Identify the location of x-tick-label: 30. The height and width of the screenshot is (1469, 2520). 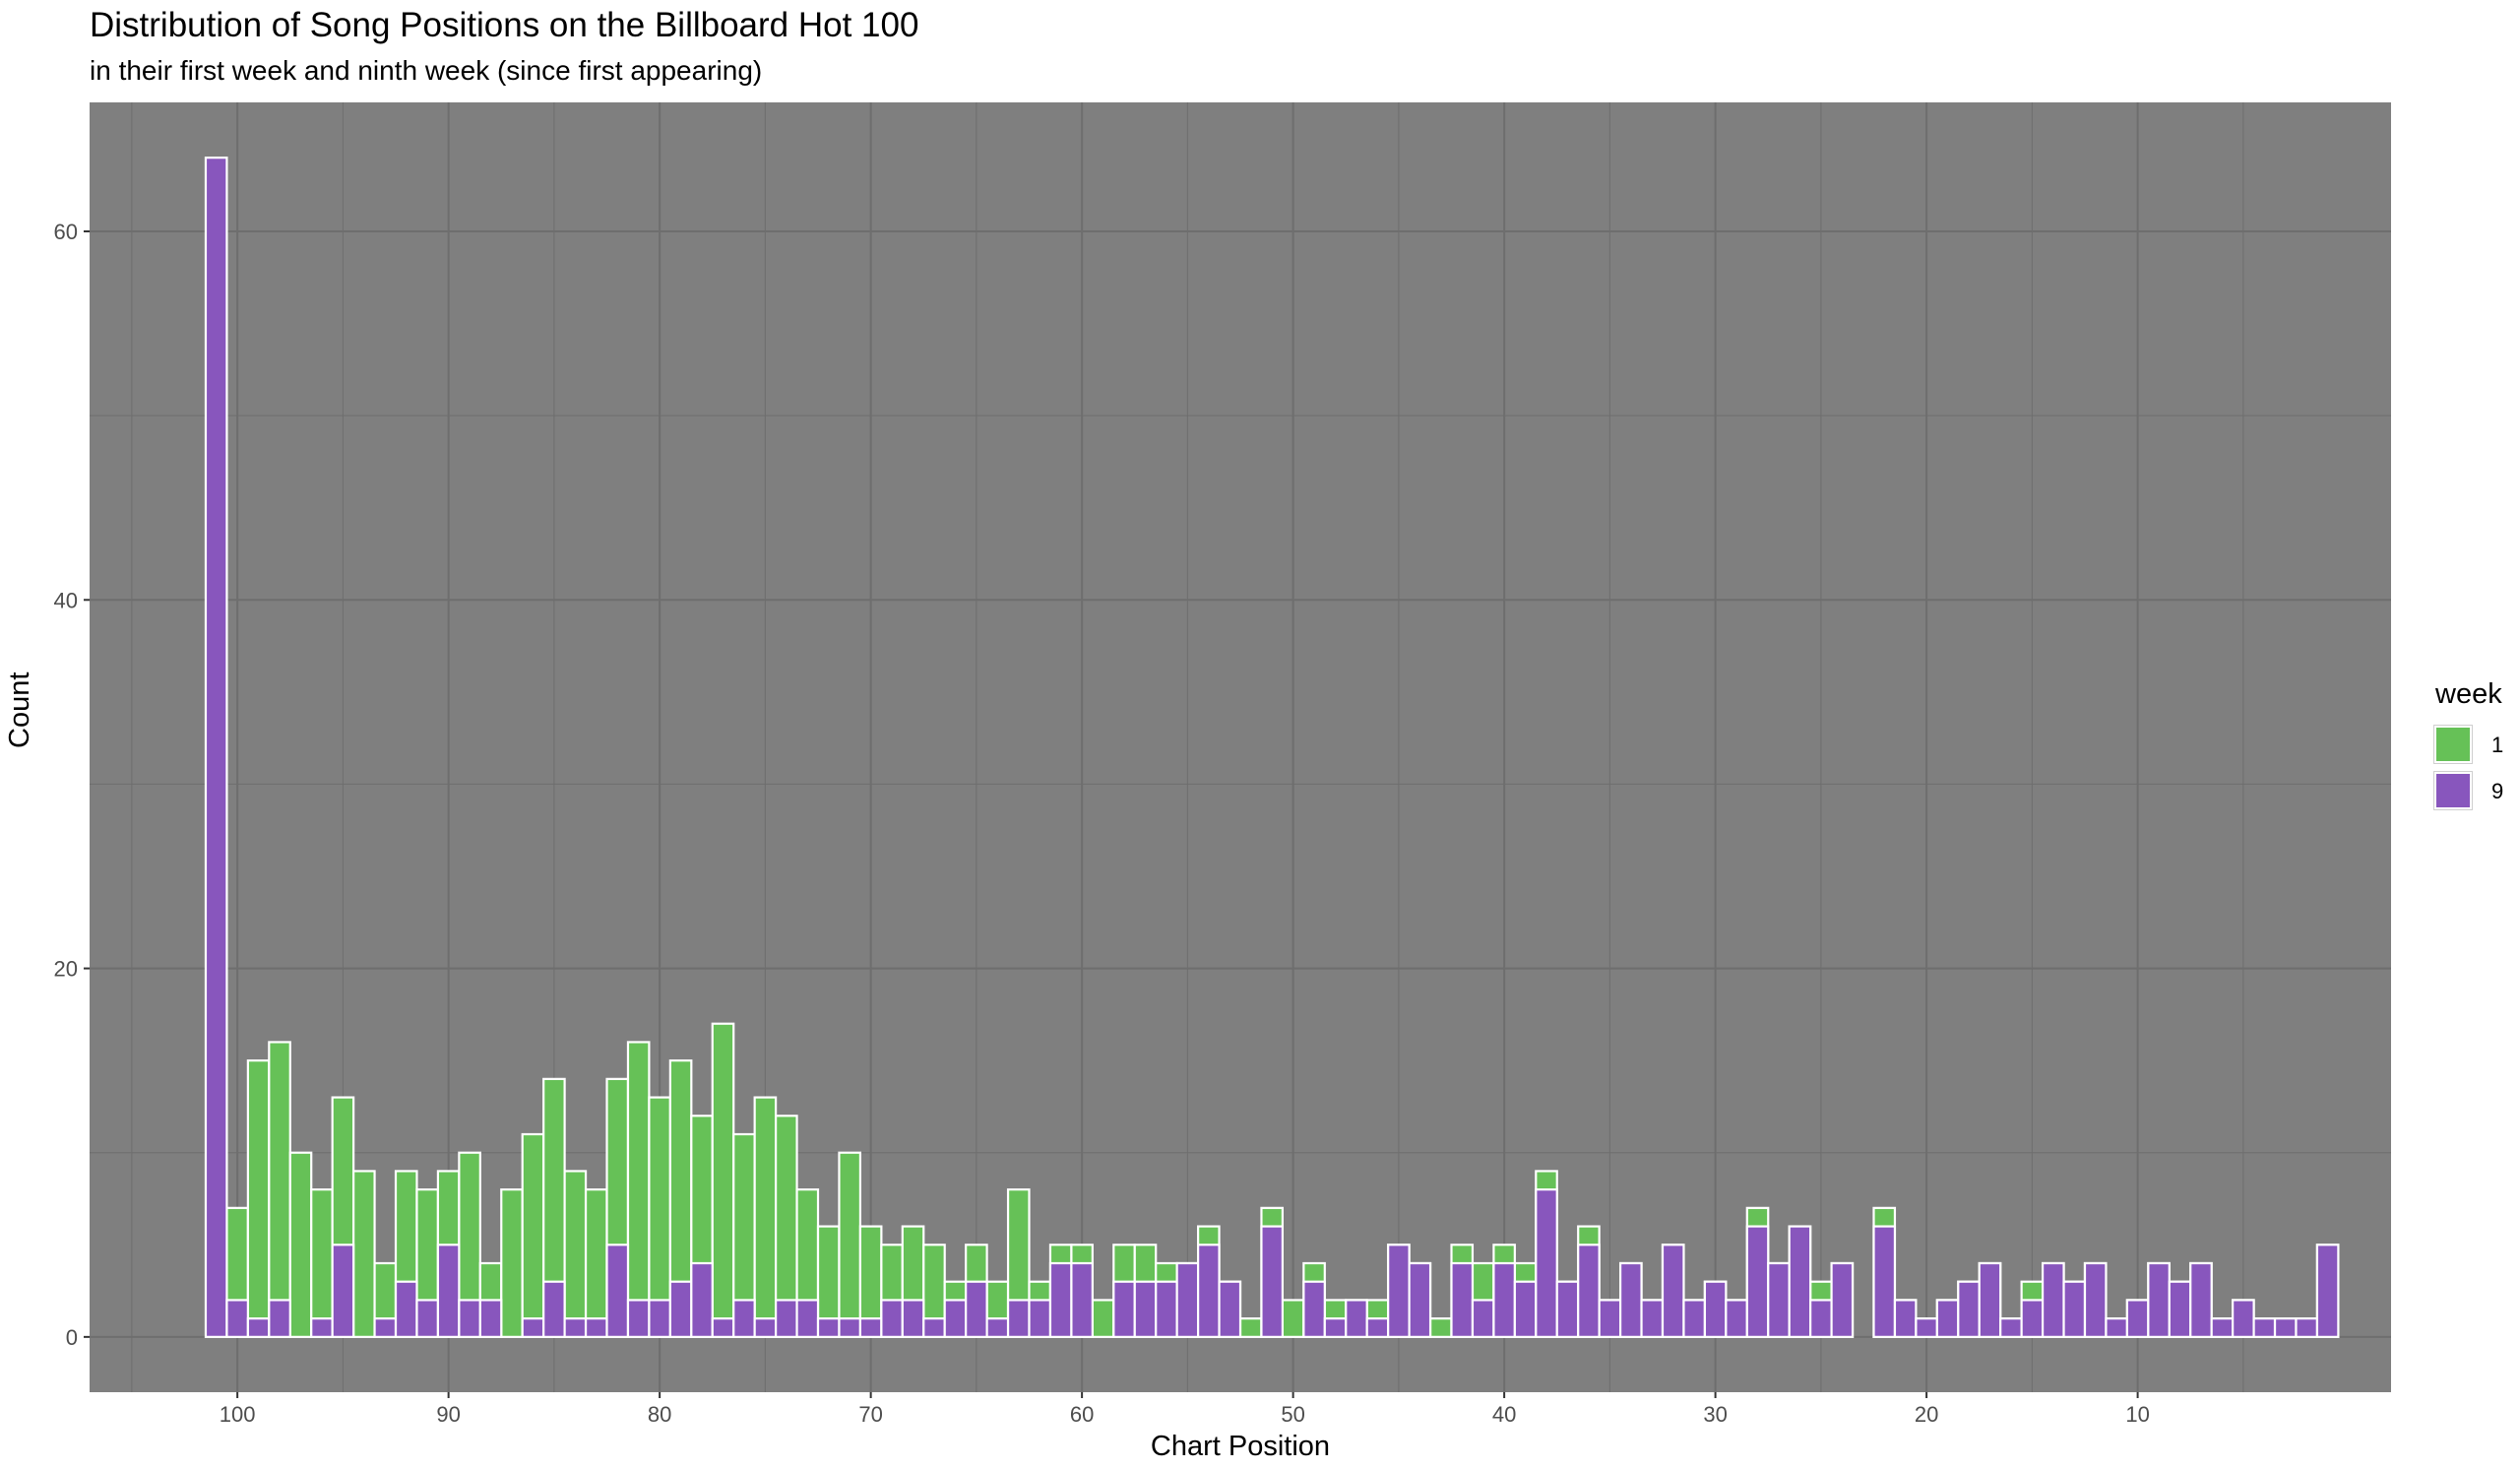
(1715, 1414).